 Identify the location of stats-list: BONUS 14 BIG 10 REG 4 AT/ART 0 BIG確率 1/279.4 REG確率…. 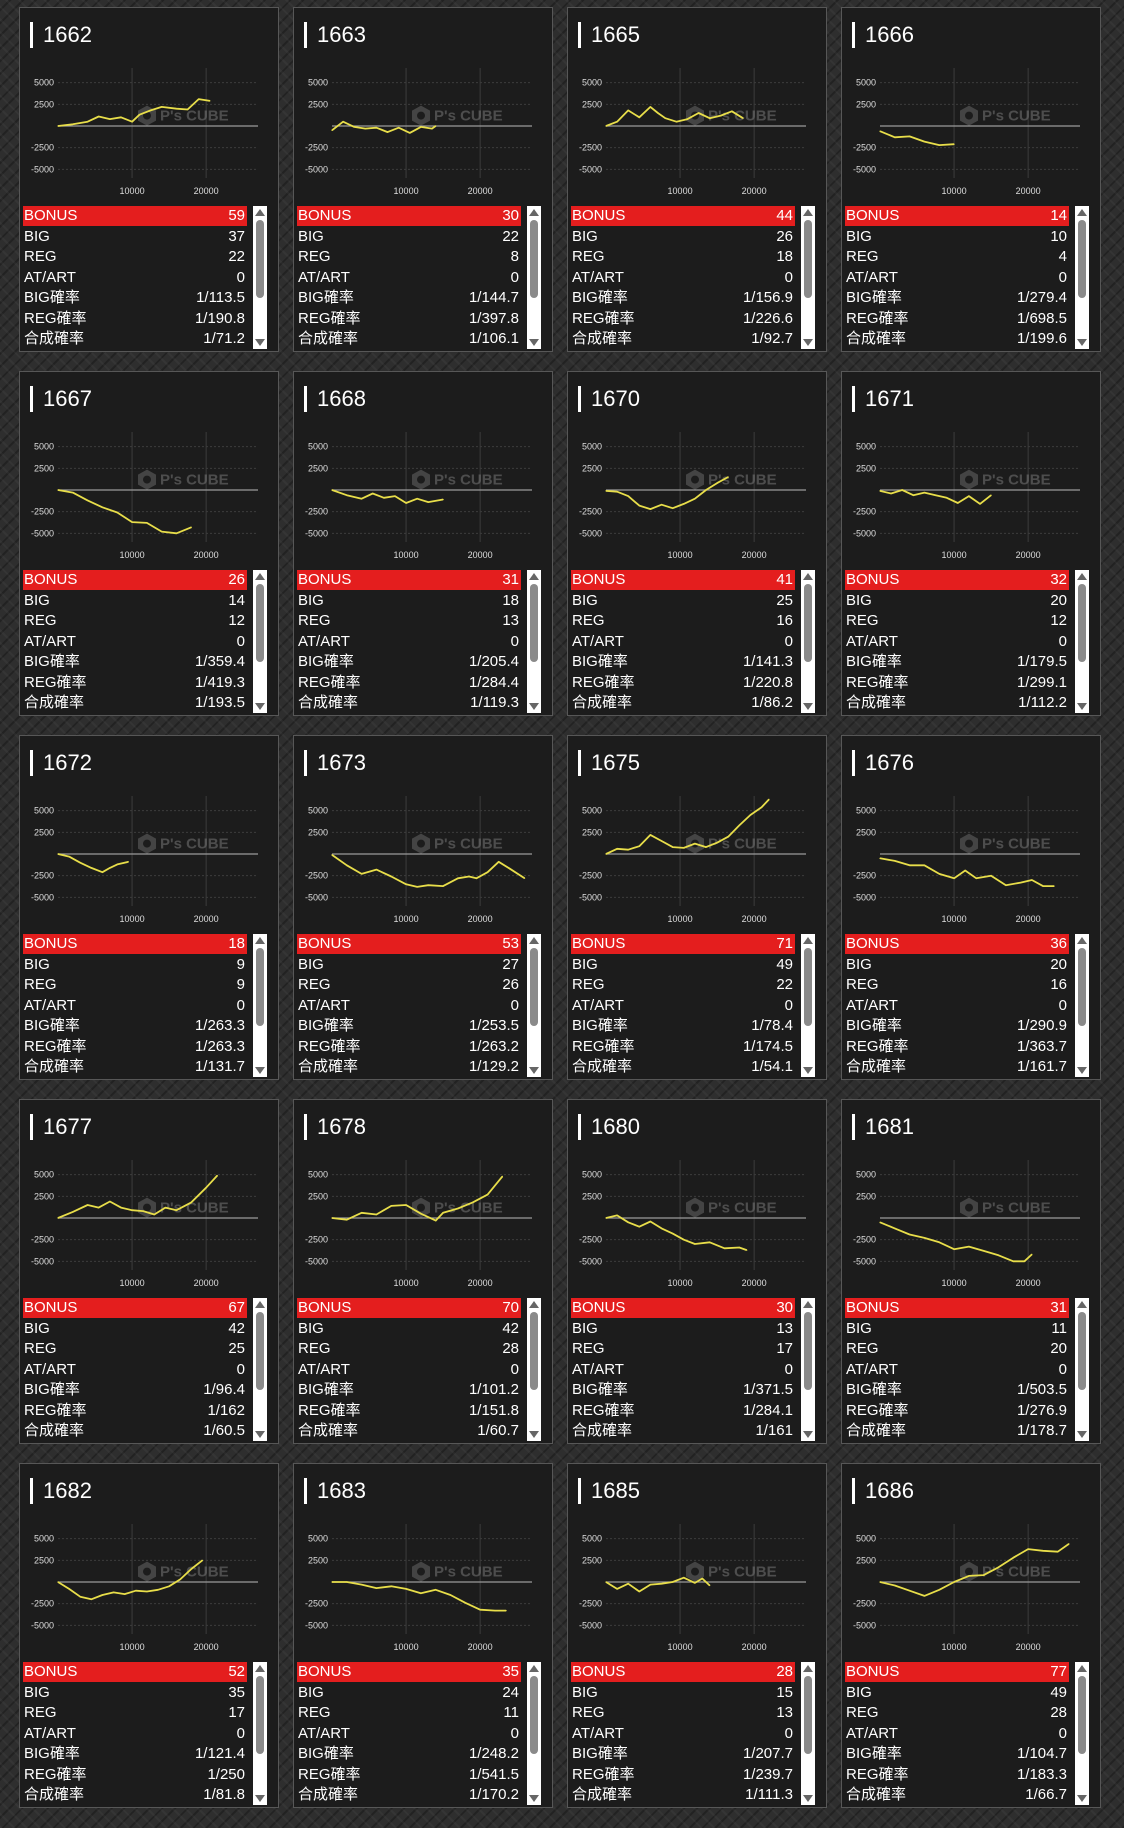
(970, 277).